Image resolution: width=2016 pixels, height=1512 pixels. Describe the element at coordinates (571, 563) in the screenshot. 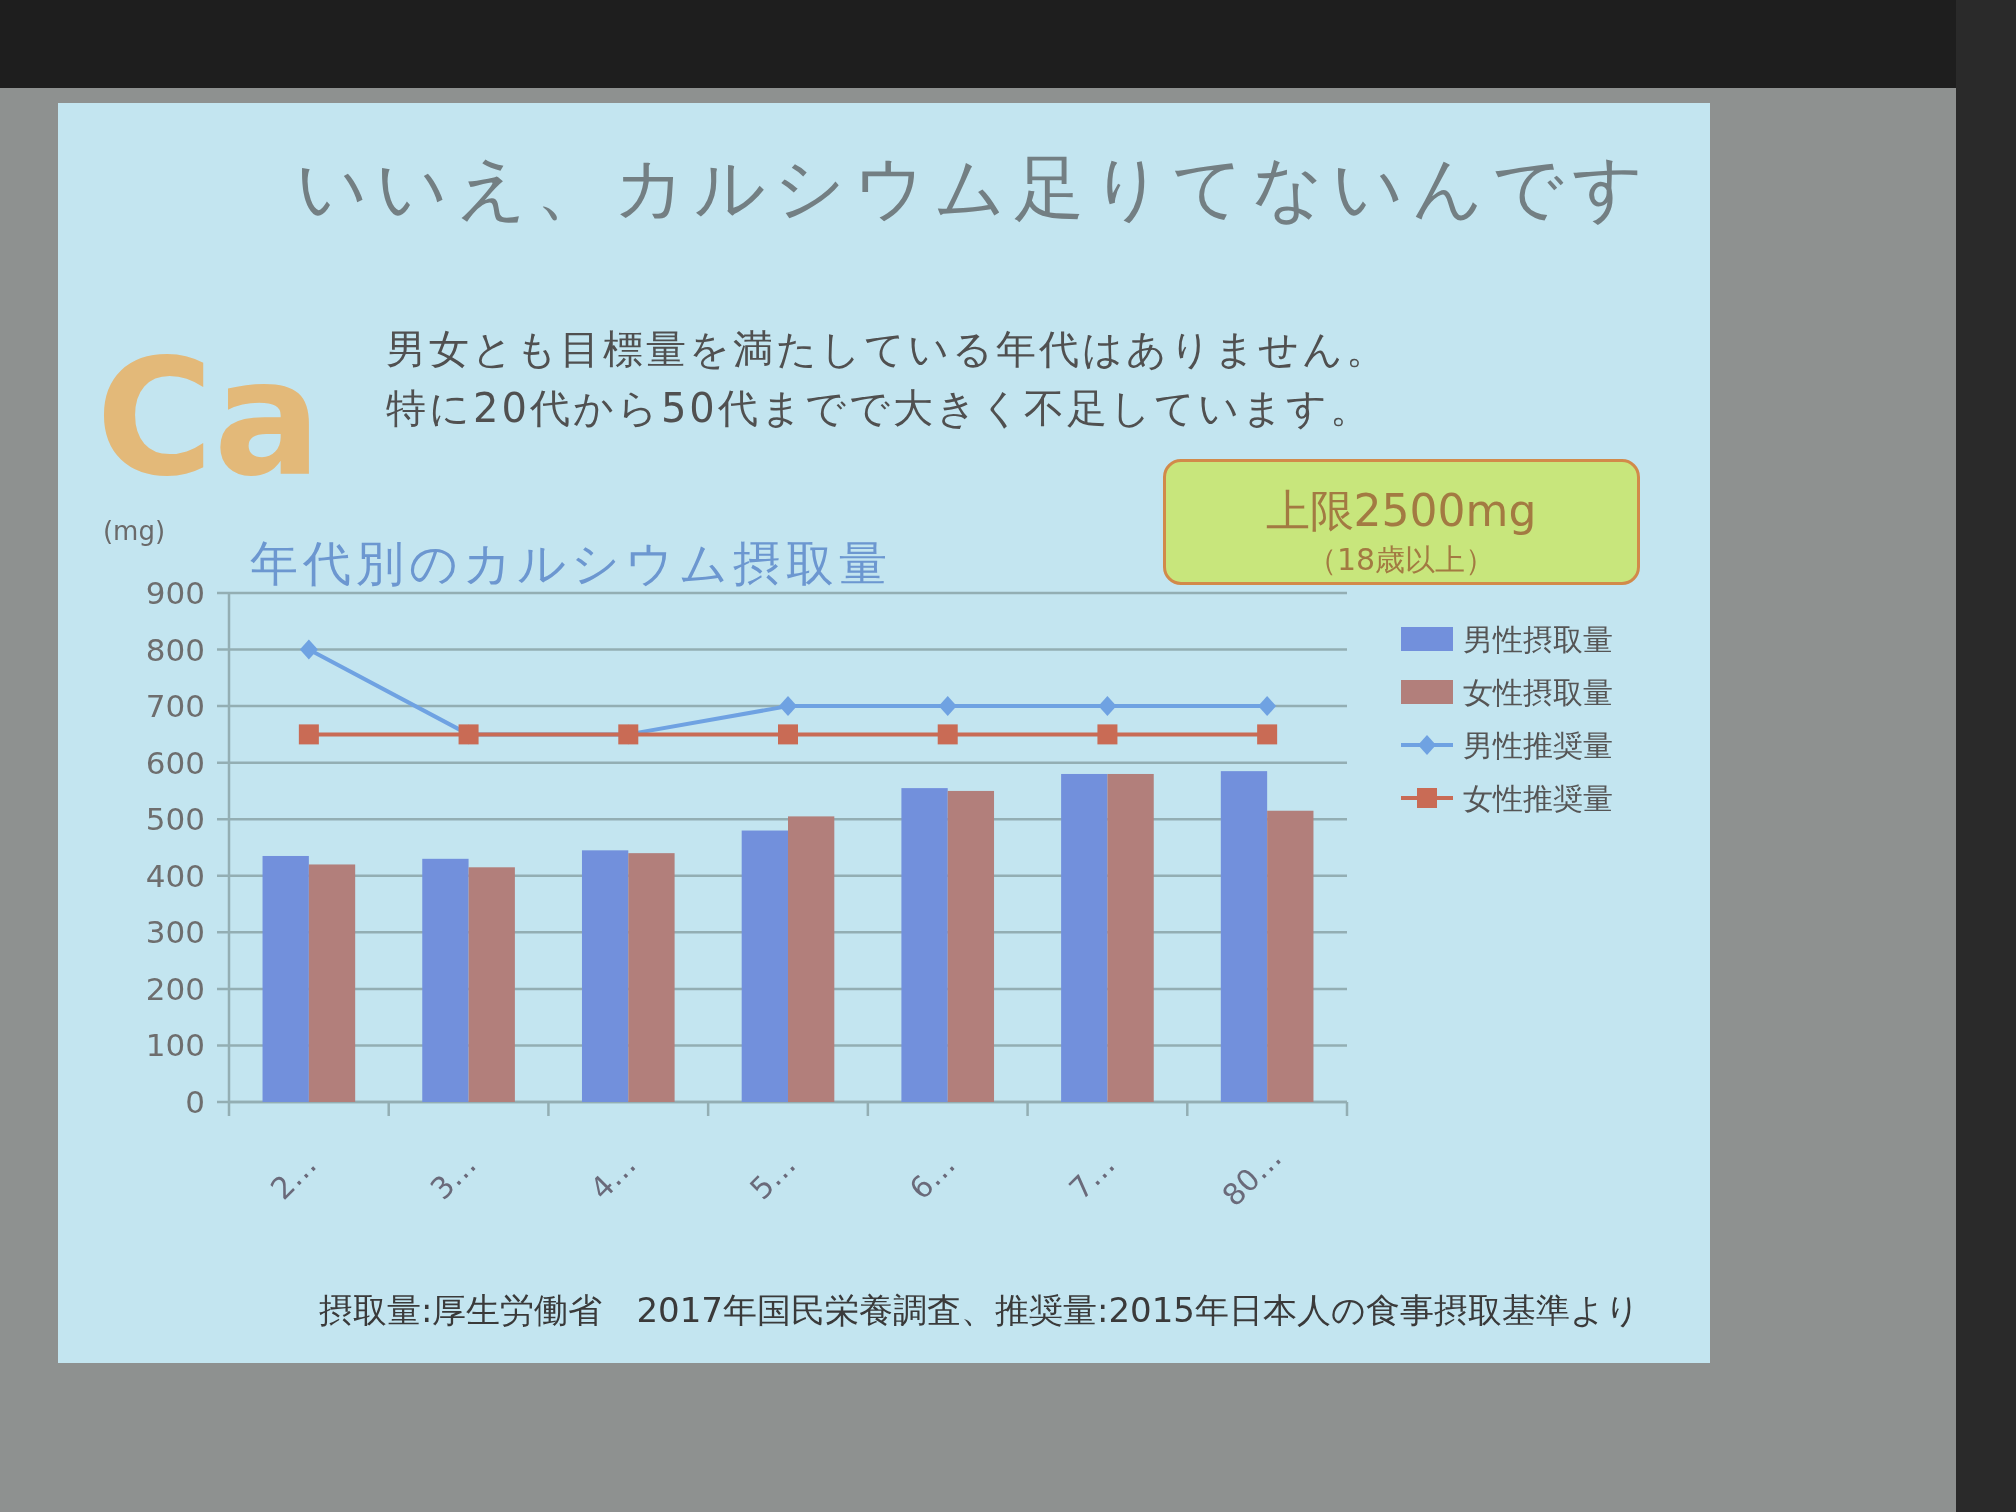

I see `chart-subtitle: 年代別のカルシウム摂取量` at that location.